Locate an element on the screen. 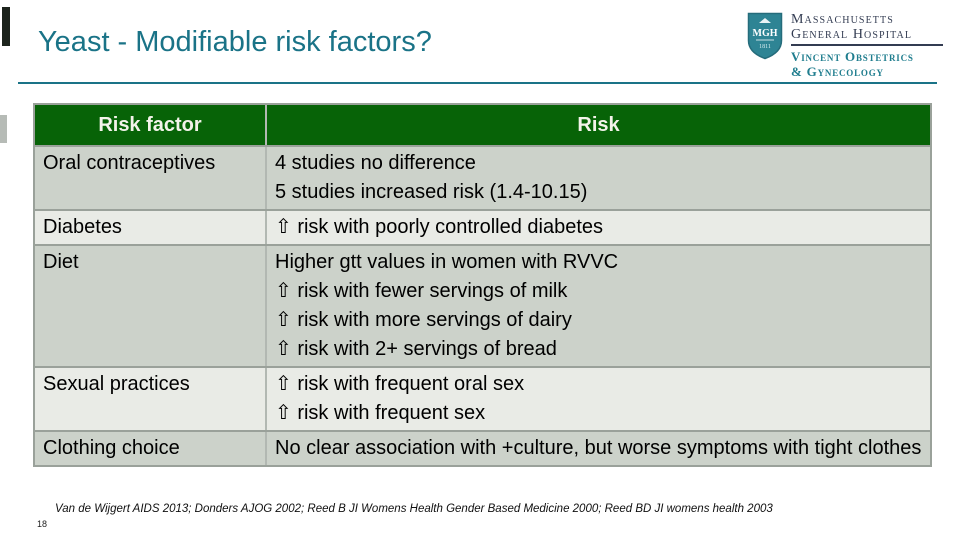 Image resolution: width=960 pixels, height=540 pixels. logo-dept-line2: & Gynecology is located at coordinates (837, 71).